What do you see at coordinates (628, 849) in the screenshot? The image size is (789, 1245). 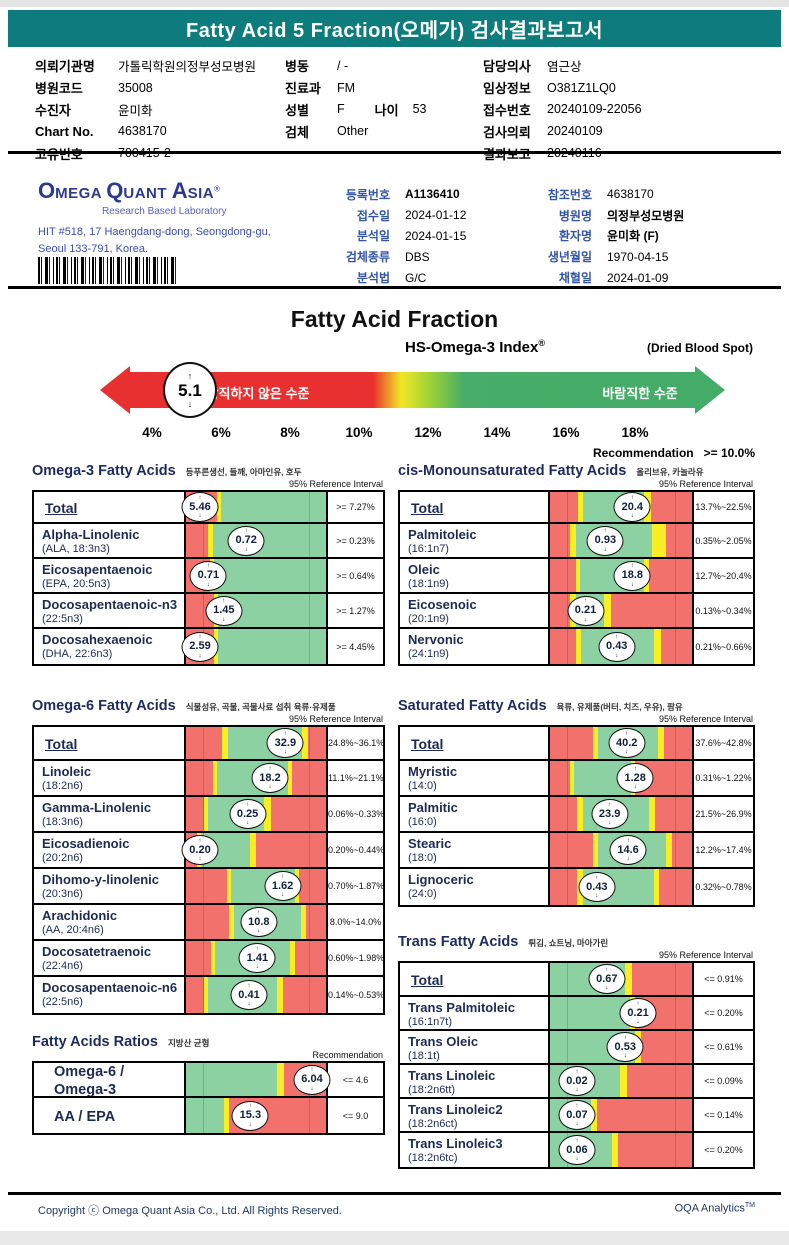 I see `marker-value: 14.6` at bounding box center [628, 849].